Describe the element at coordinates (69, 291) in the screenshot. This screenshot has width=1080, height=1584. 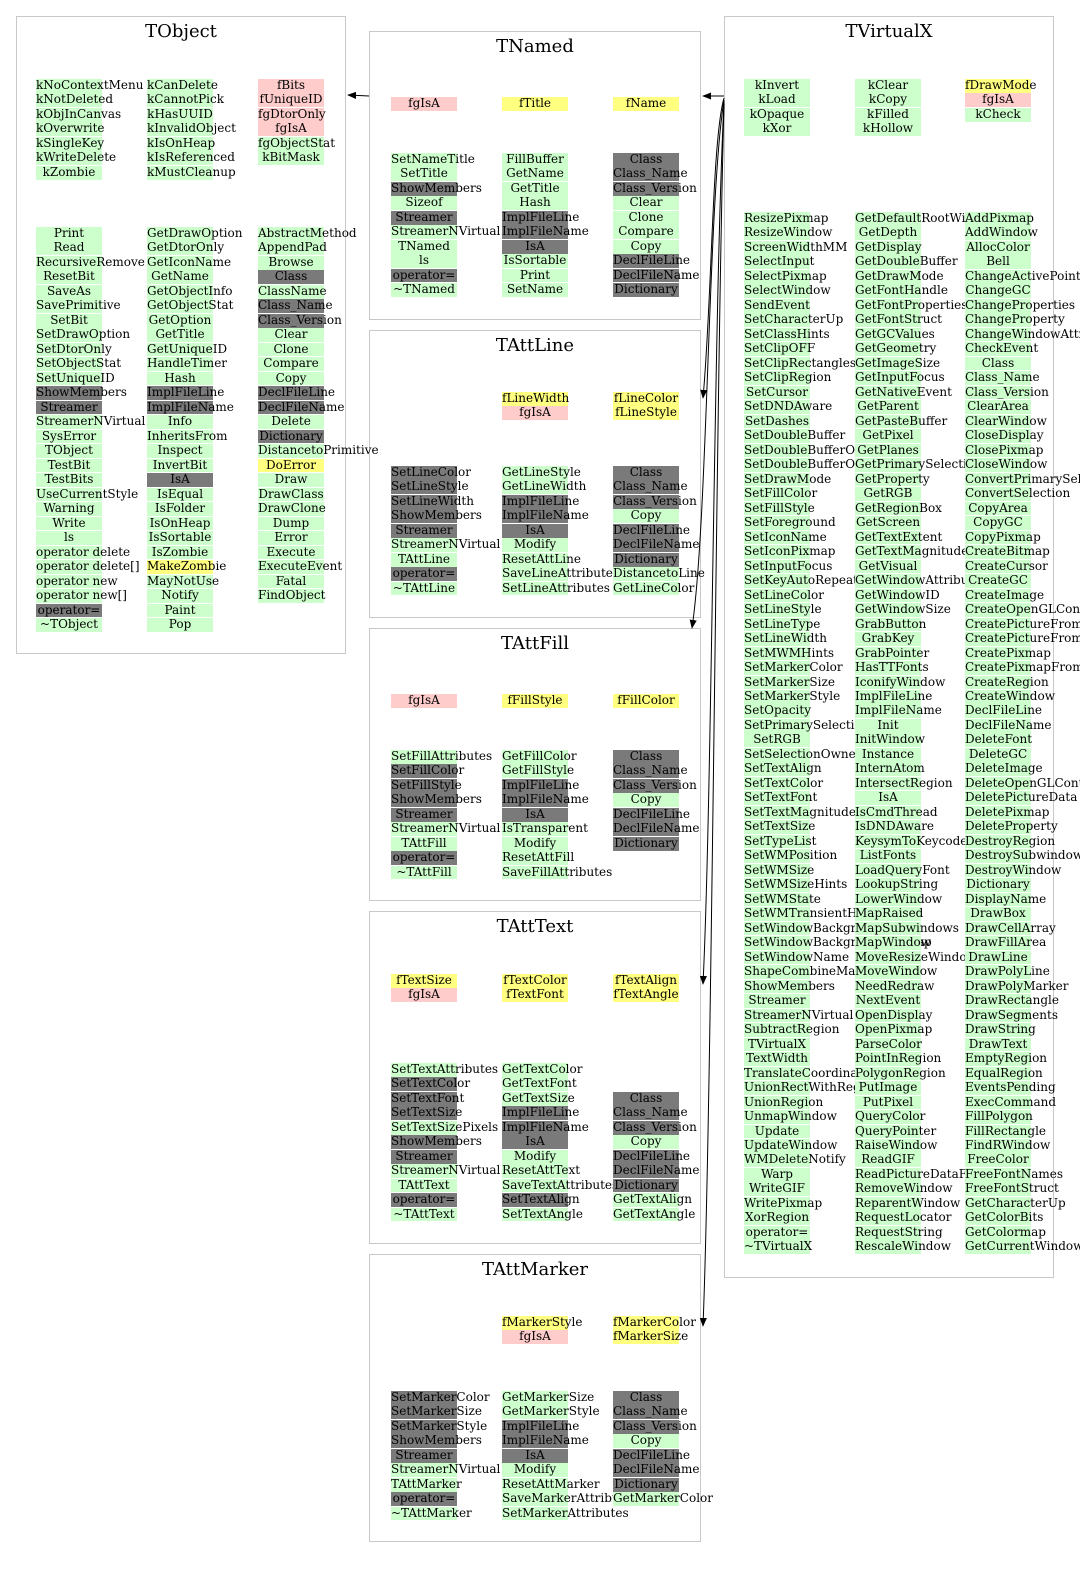
I see `method-saveas: SaveAs` at that location.